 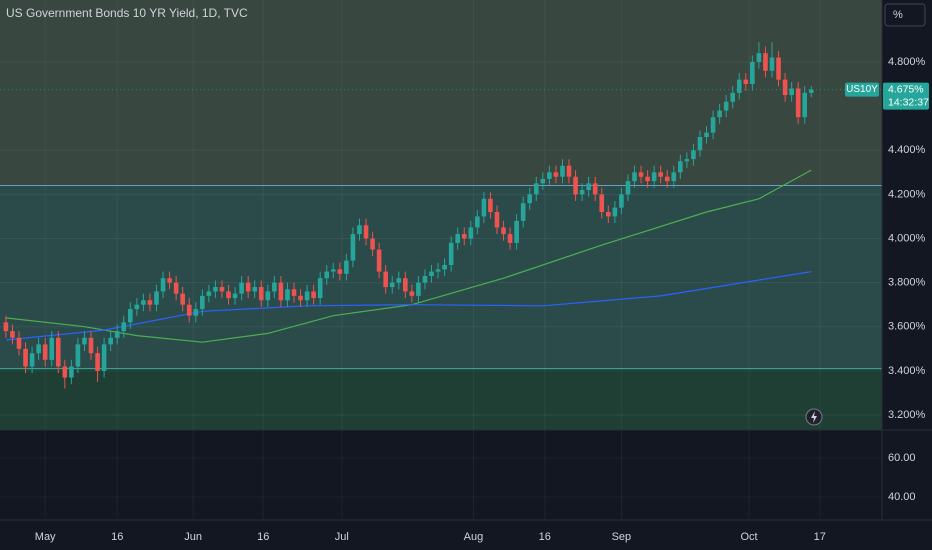 I want to click on x-tick-label: Oct, so click(x=749, y=537).